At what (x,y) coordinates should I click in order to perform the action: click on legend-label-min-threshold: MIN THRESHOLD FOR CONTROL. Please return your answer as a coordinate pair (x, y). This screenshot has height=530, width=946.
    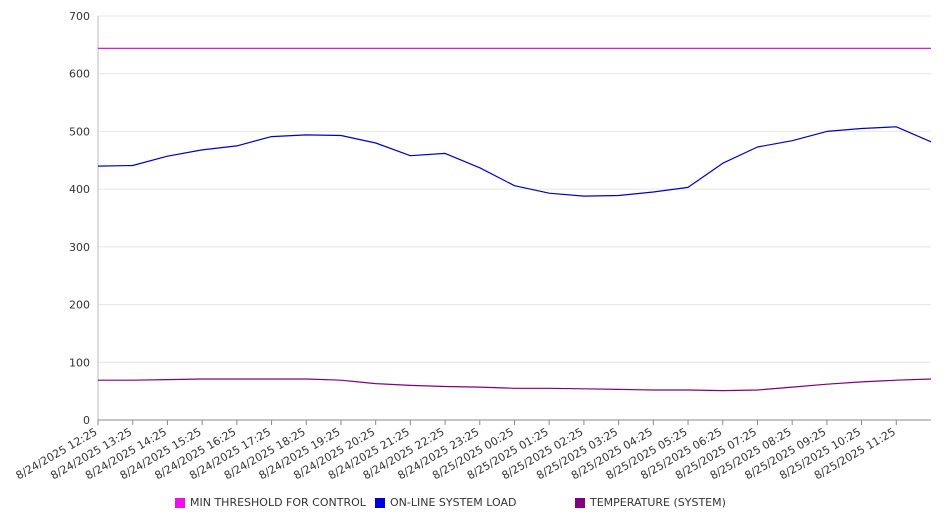
    Looking at the image, I should click on (278, 502).